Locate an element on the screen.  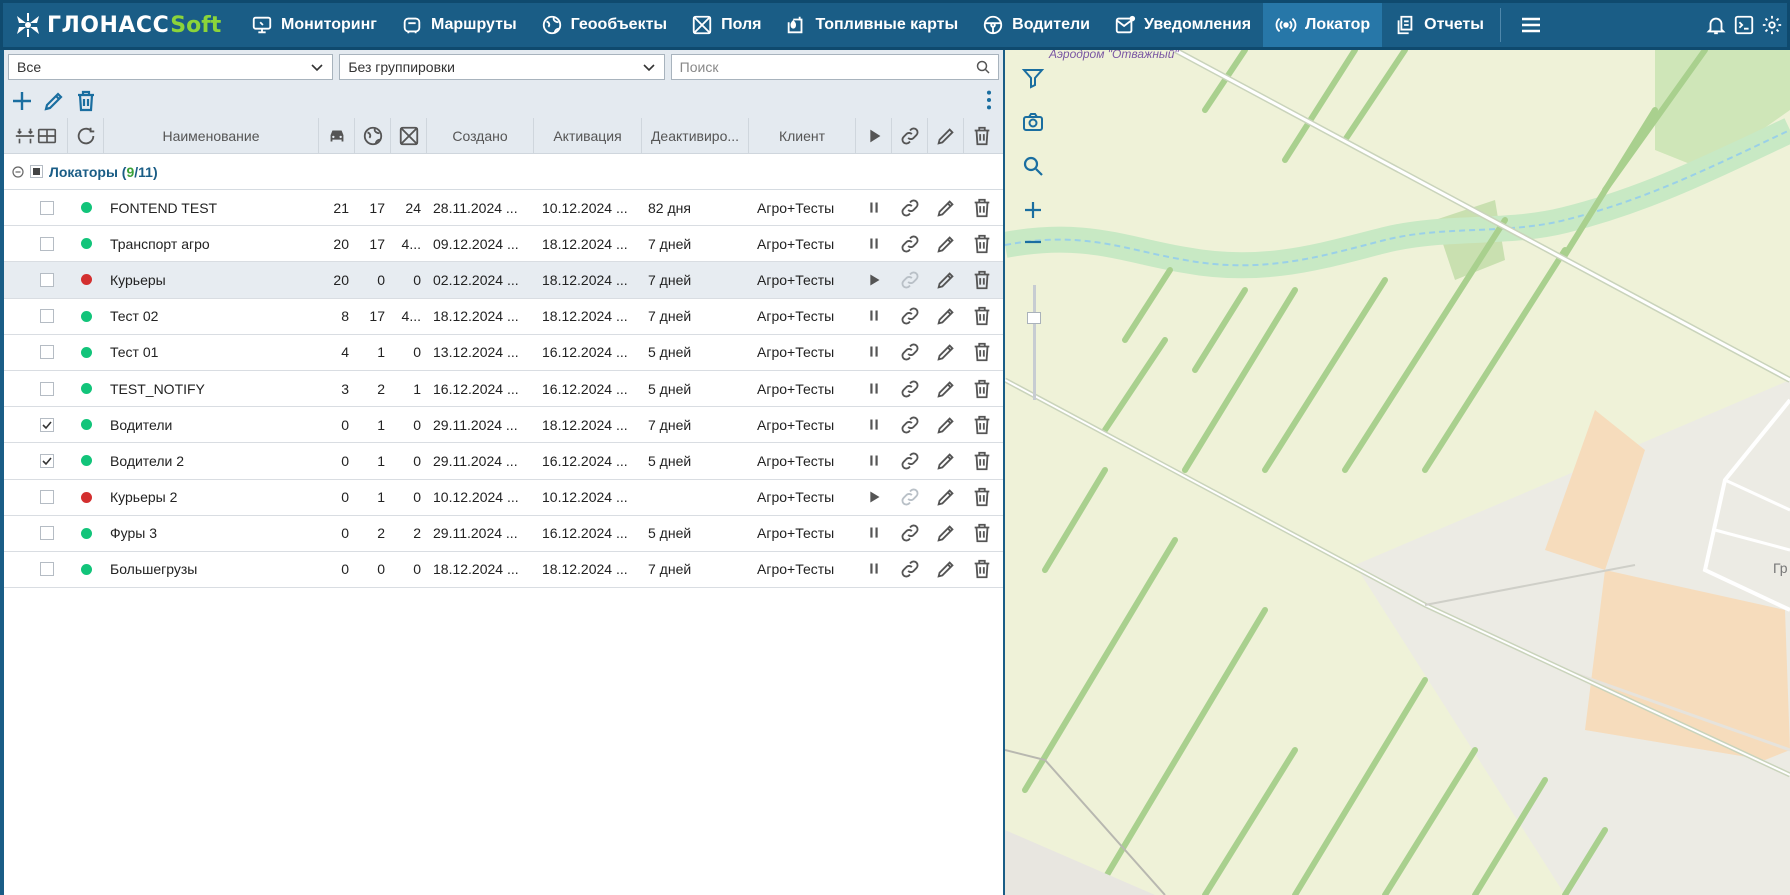
collapse-circle-icon is located at coordinates (18, 171).